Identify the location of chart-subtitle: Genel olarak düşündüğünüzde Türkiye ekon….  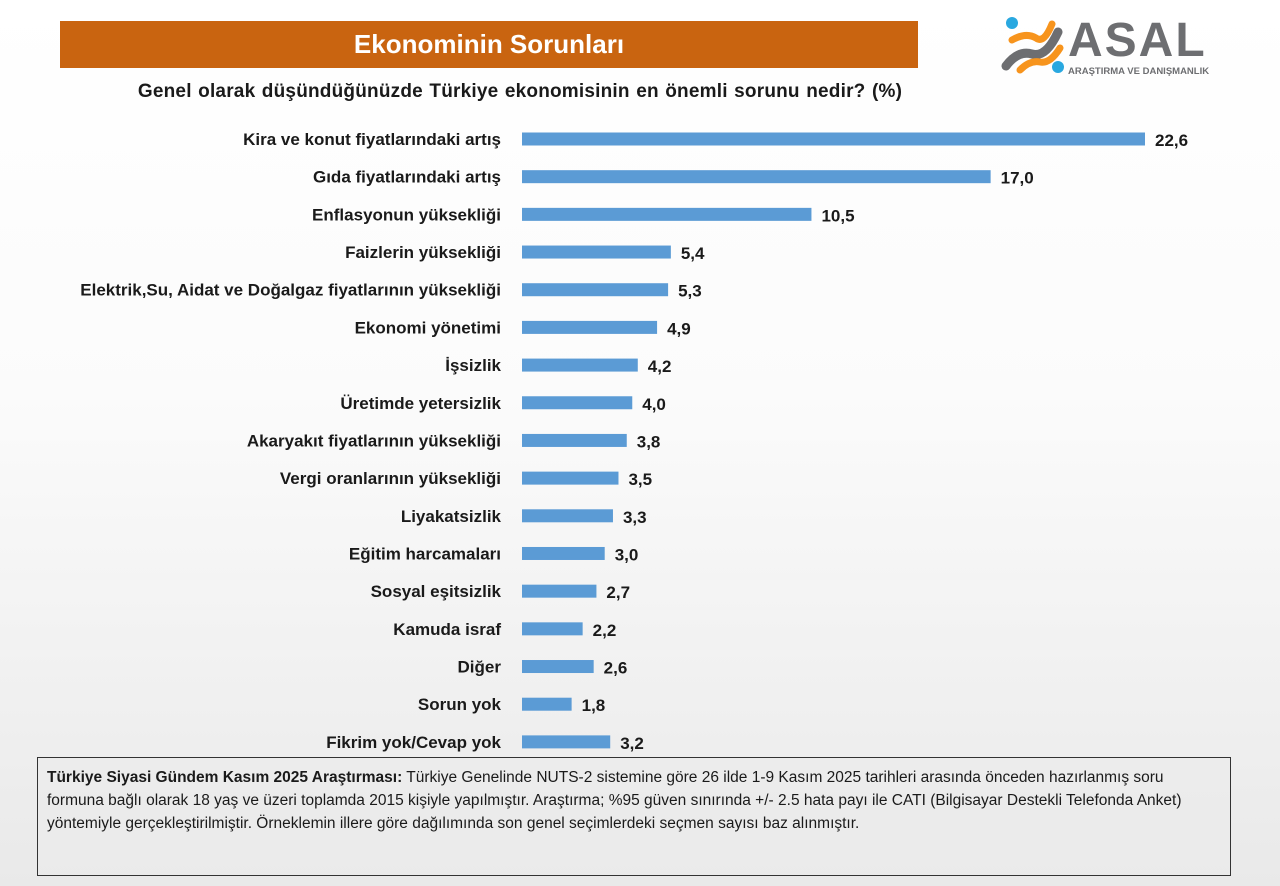
(520, 91).